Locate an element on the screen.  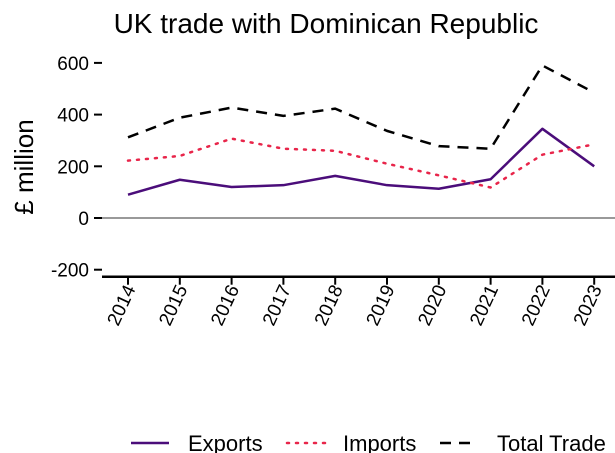
chart-title: UK trade with Dominican Republic is located at coordinates (326, 23).